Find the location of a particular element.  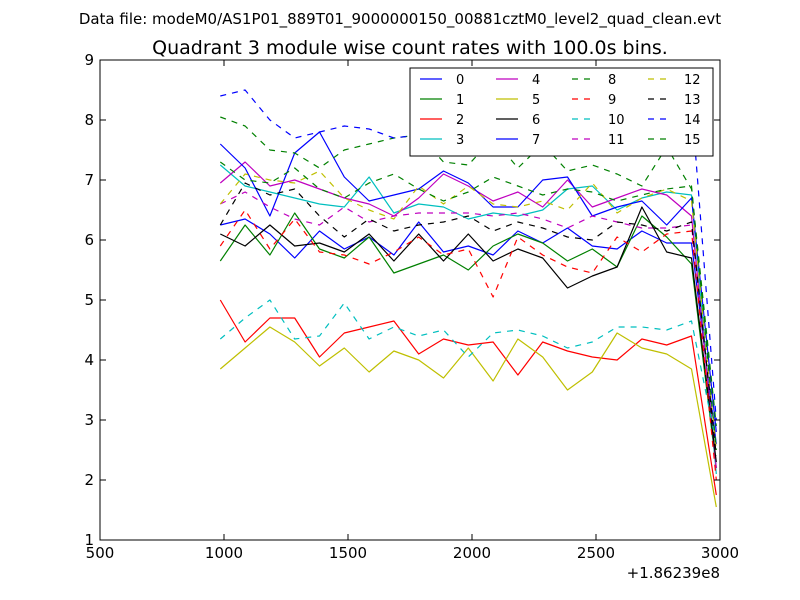

legend-label-0: 0 is located at coordinates (460, 80).